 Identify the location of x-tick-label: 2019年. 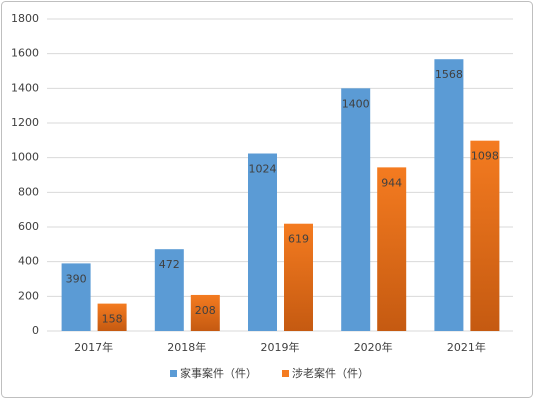
(280, 347).